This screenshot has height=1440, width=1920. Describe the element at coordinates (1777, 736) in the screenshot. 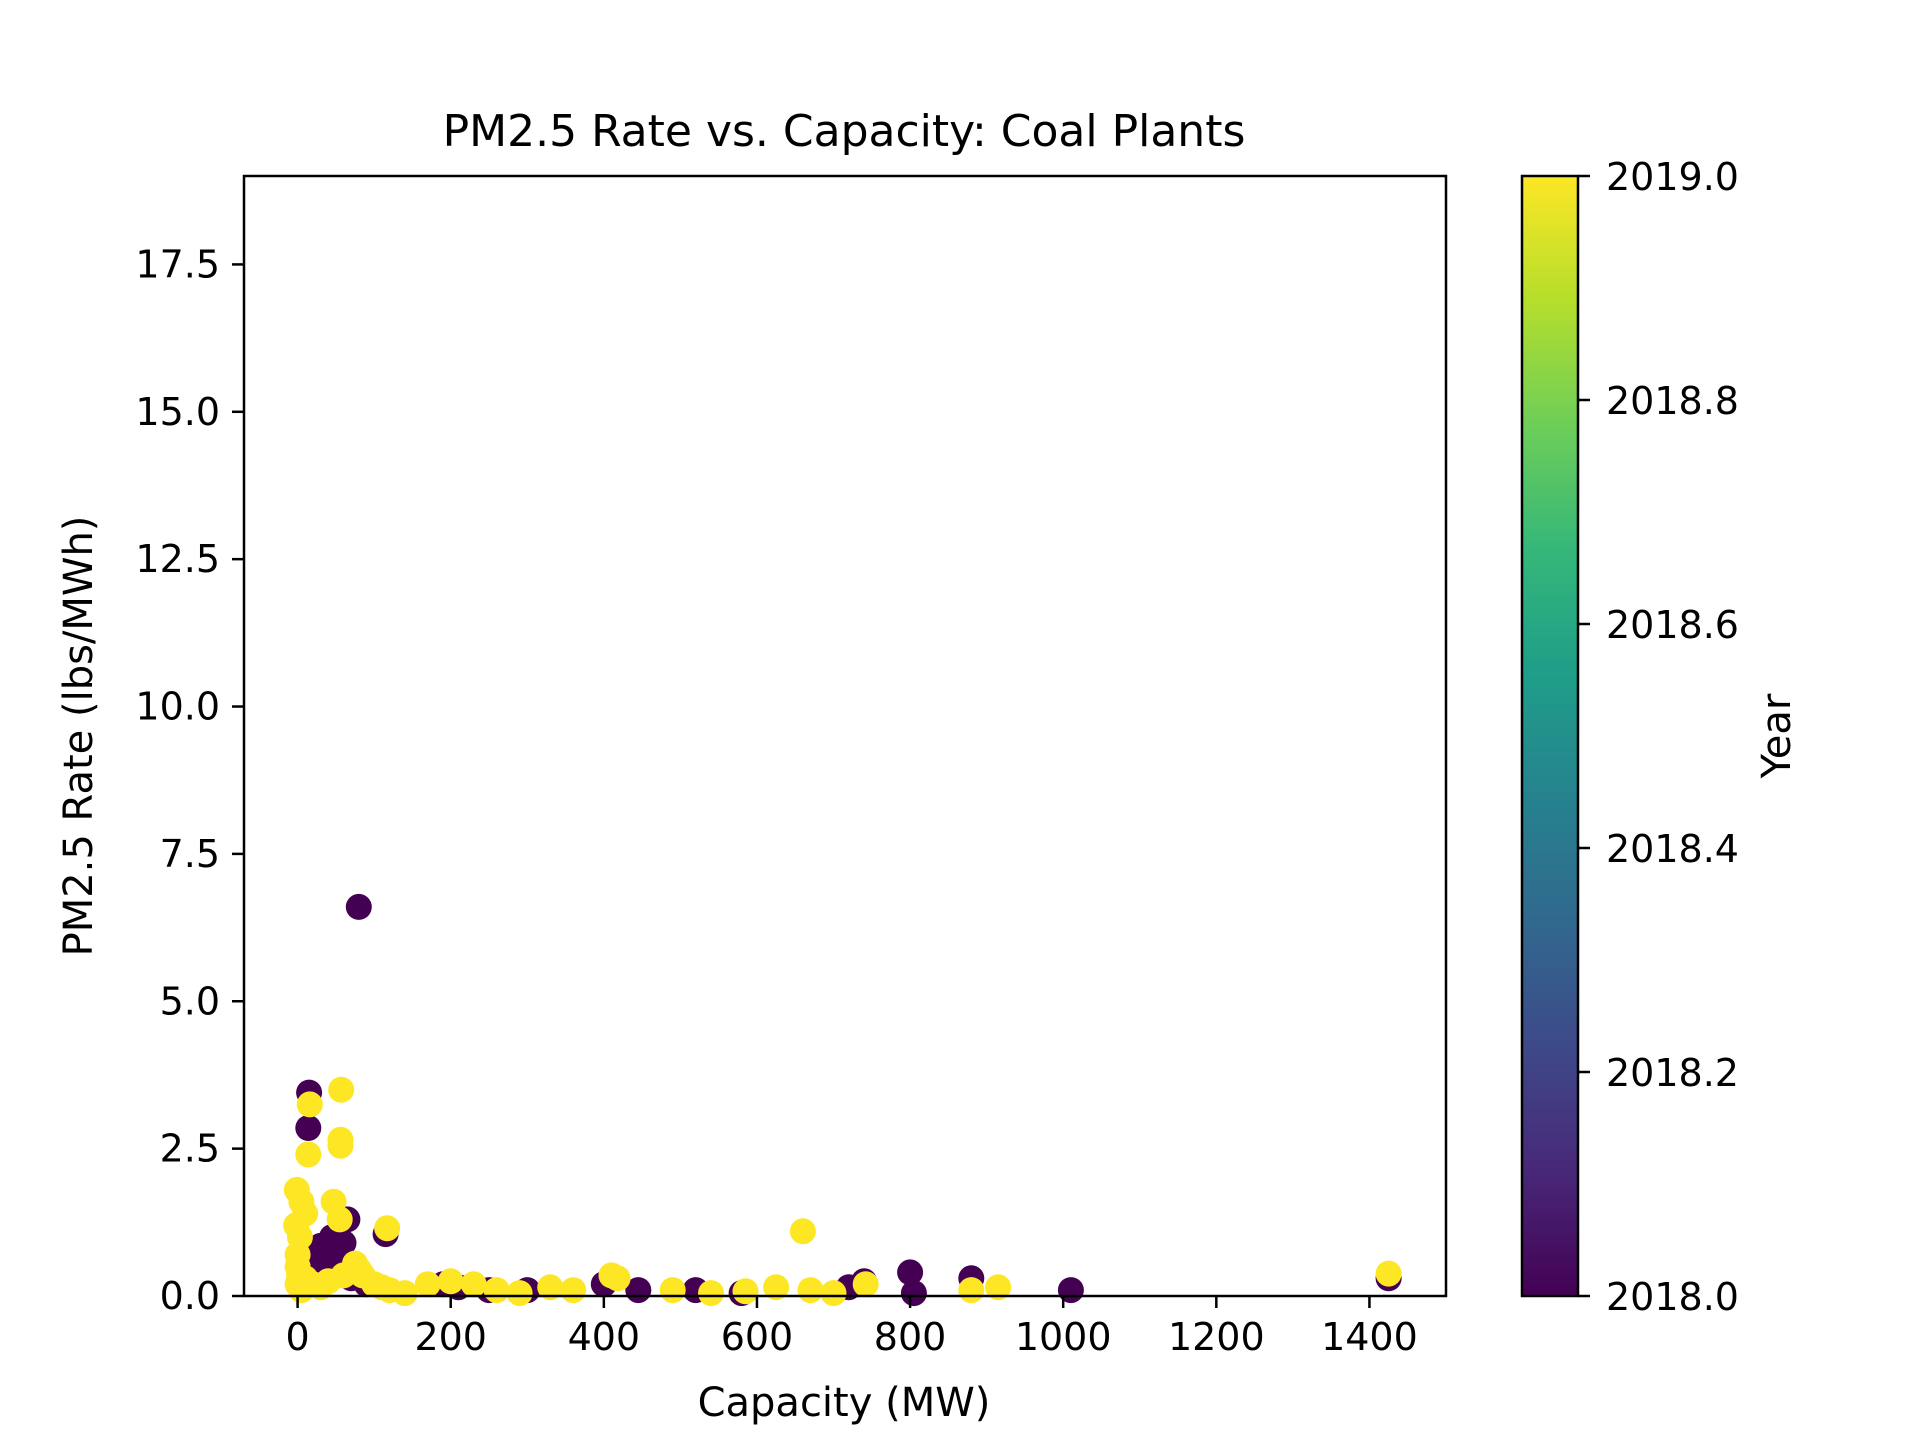

I see `colorbar-label: Year` at that location.